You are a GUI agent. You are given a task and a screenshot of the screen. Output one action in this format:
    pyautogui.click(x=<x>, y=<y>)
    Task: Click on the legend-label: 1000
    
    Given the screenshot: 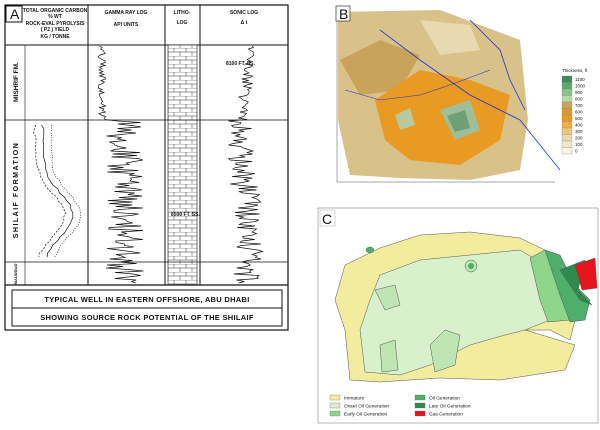 What is the action you would take?
    pyautogui.click(x=580, y=86)
    